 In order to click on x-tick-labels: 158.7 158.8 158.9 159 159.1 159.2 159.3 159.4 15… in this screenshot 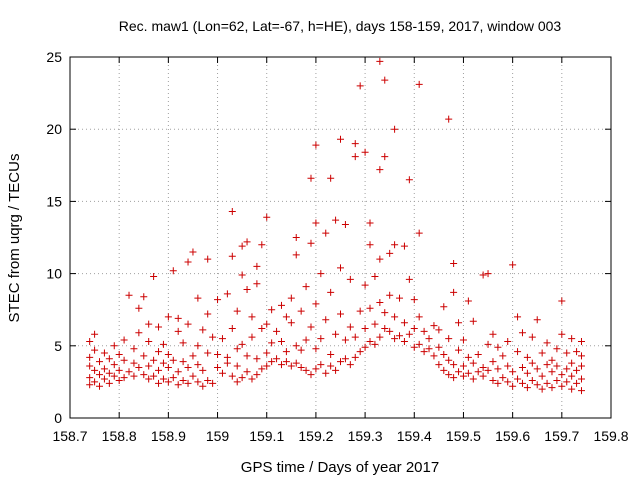, I will do `click(340, 436)`.